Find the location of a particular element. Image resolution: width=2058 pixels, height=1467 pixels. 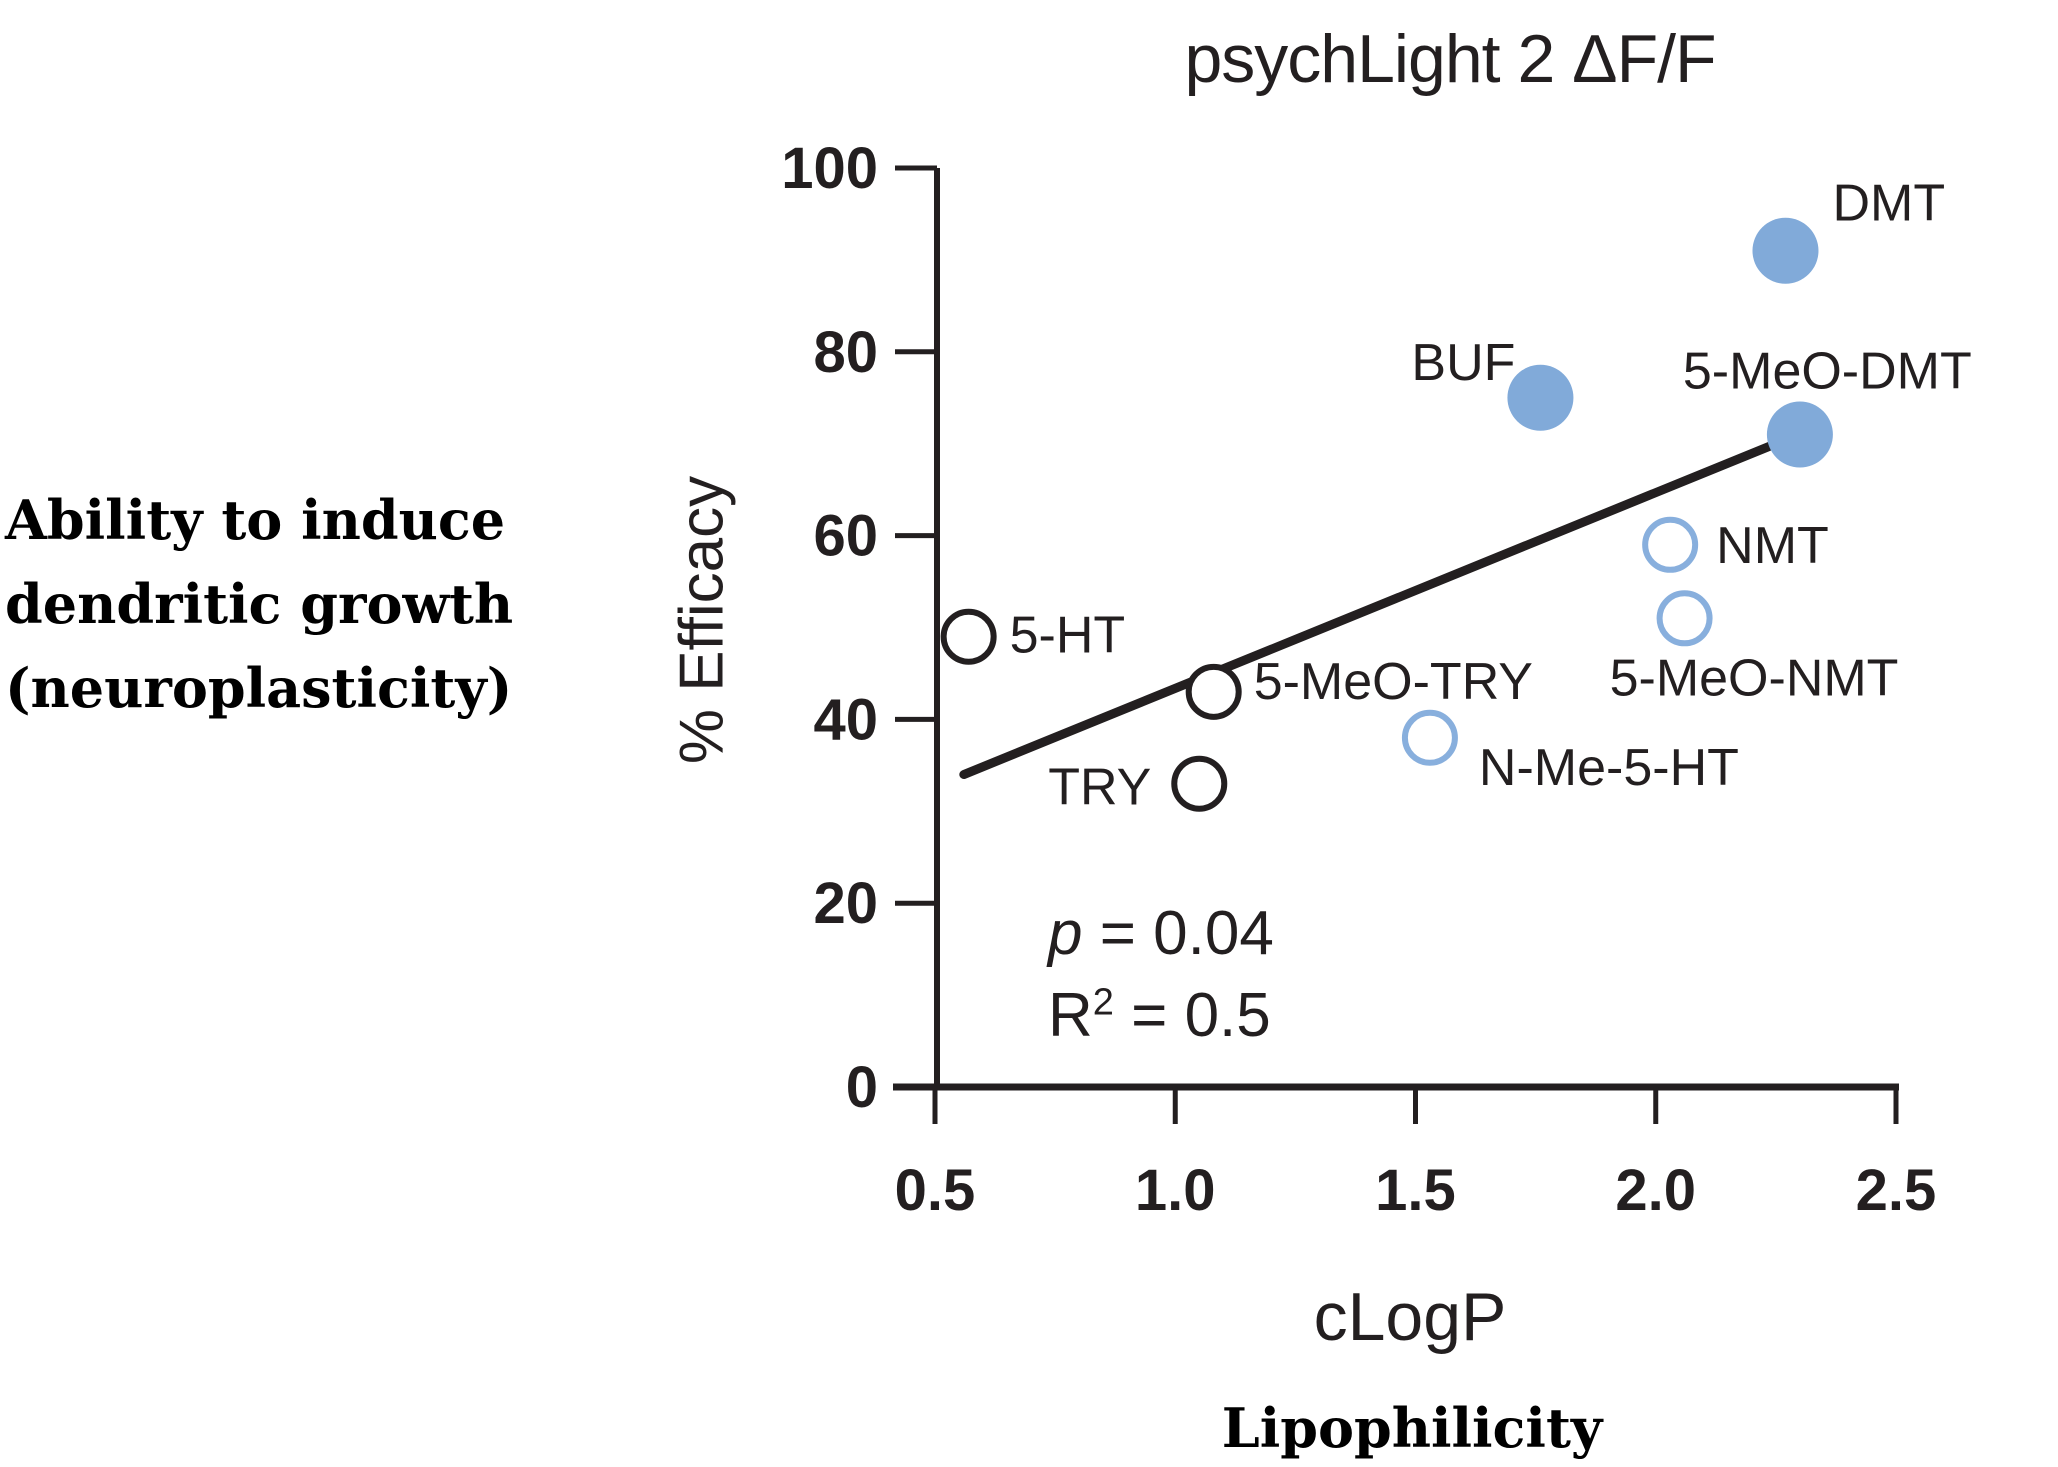

p-value-line: p = 0.04 is located at coordinates (1161, 934).